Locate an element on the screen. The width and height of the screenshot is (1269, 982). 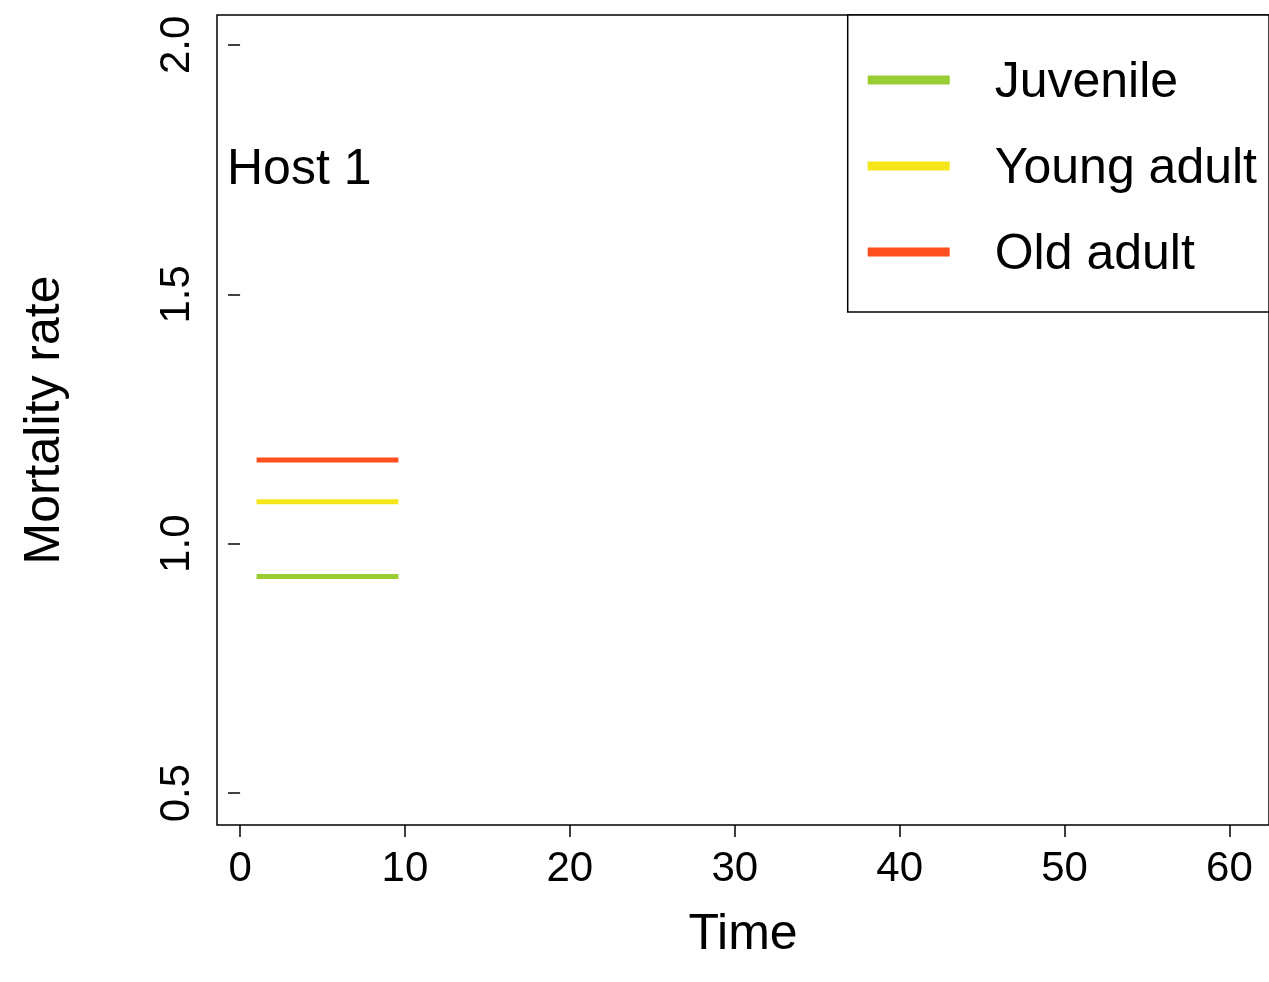
y-tick-label: 1.5 is located at coordinates (174, 294).